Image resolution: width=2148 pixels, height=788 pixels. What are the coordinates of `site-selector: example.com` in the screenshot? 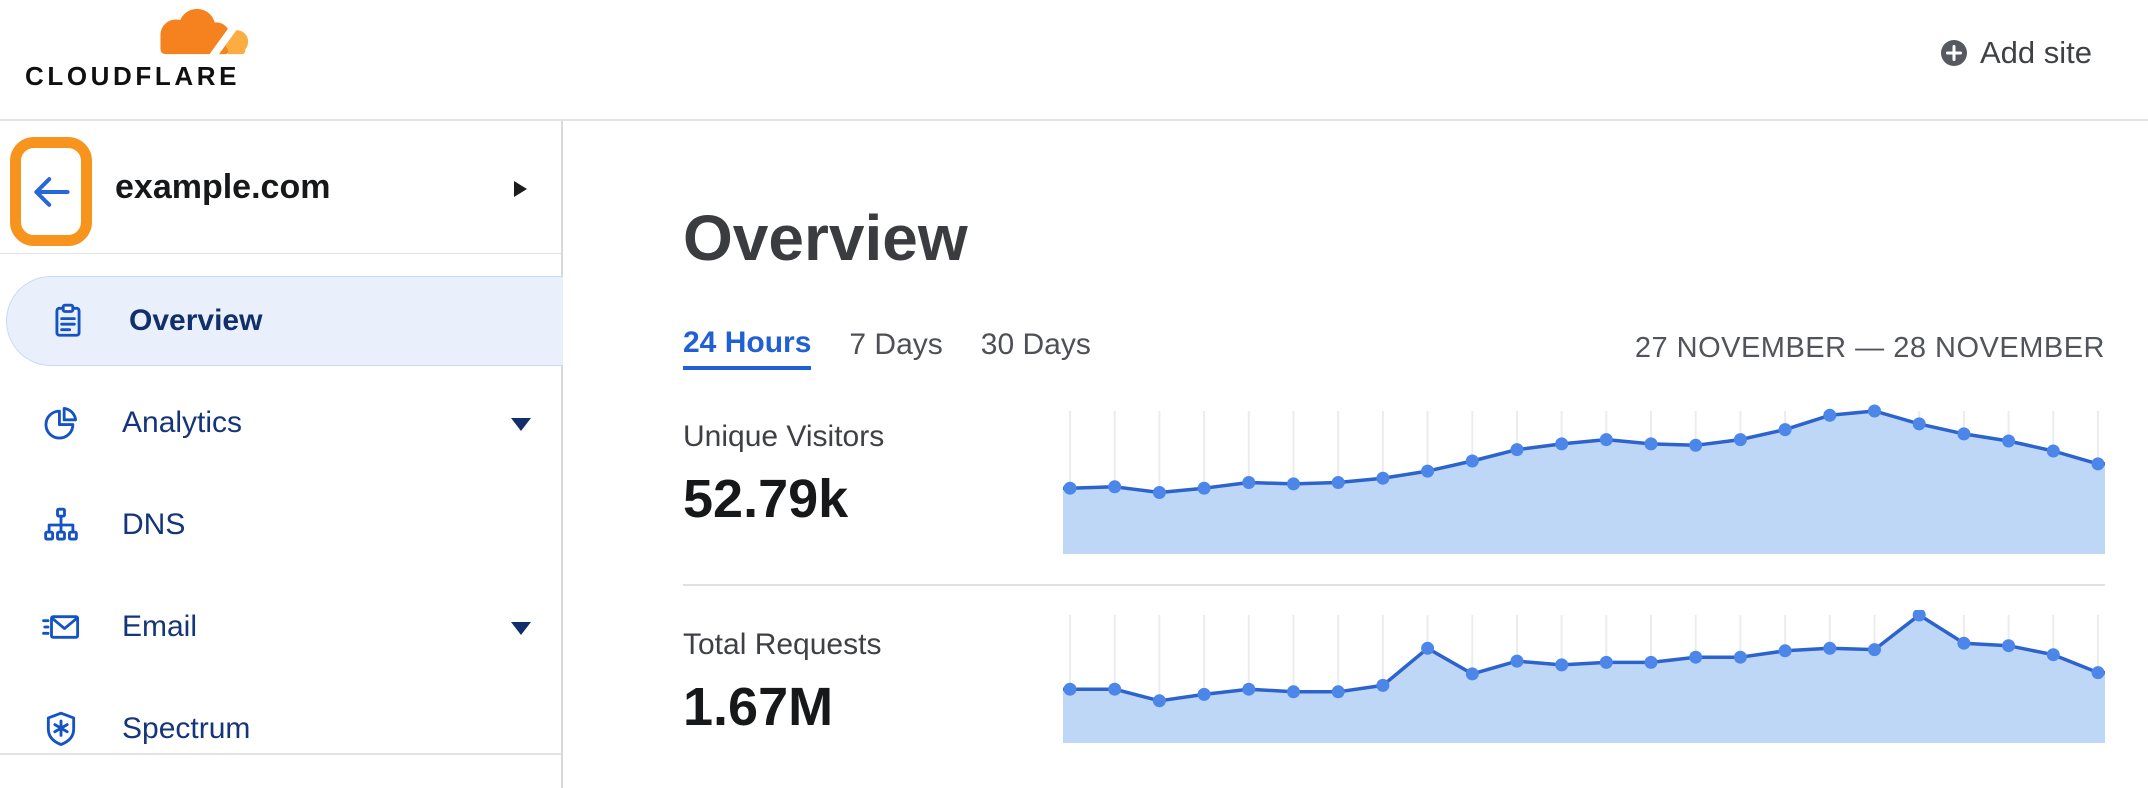 It's located at (280, 187).